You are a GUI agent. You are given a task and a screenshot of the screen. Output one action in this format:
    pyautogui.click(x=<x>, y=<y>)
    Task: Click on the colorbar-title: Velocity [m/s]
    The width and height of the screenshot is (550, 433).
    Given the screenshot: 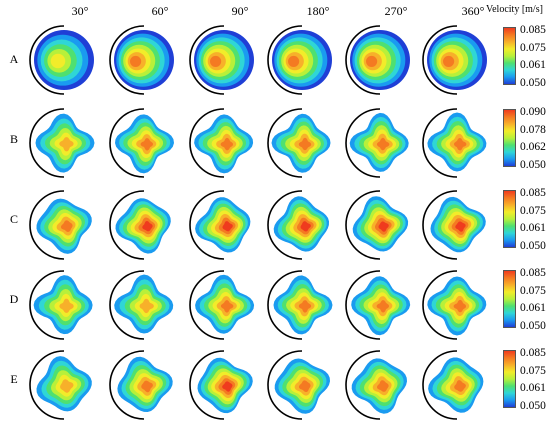 What is the action you would take?
    pyautogui.click(x=514, y=9)
    